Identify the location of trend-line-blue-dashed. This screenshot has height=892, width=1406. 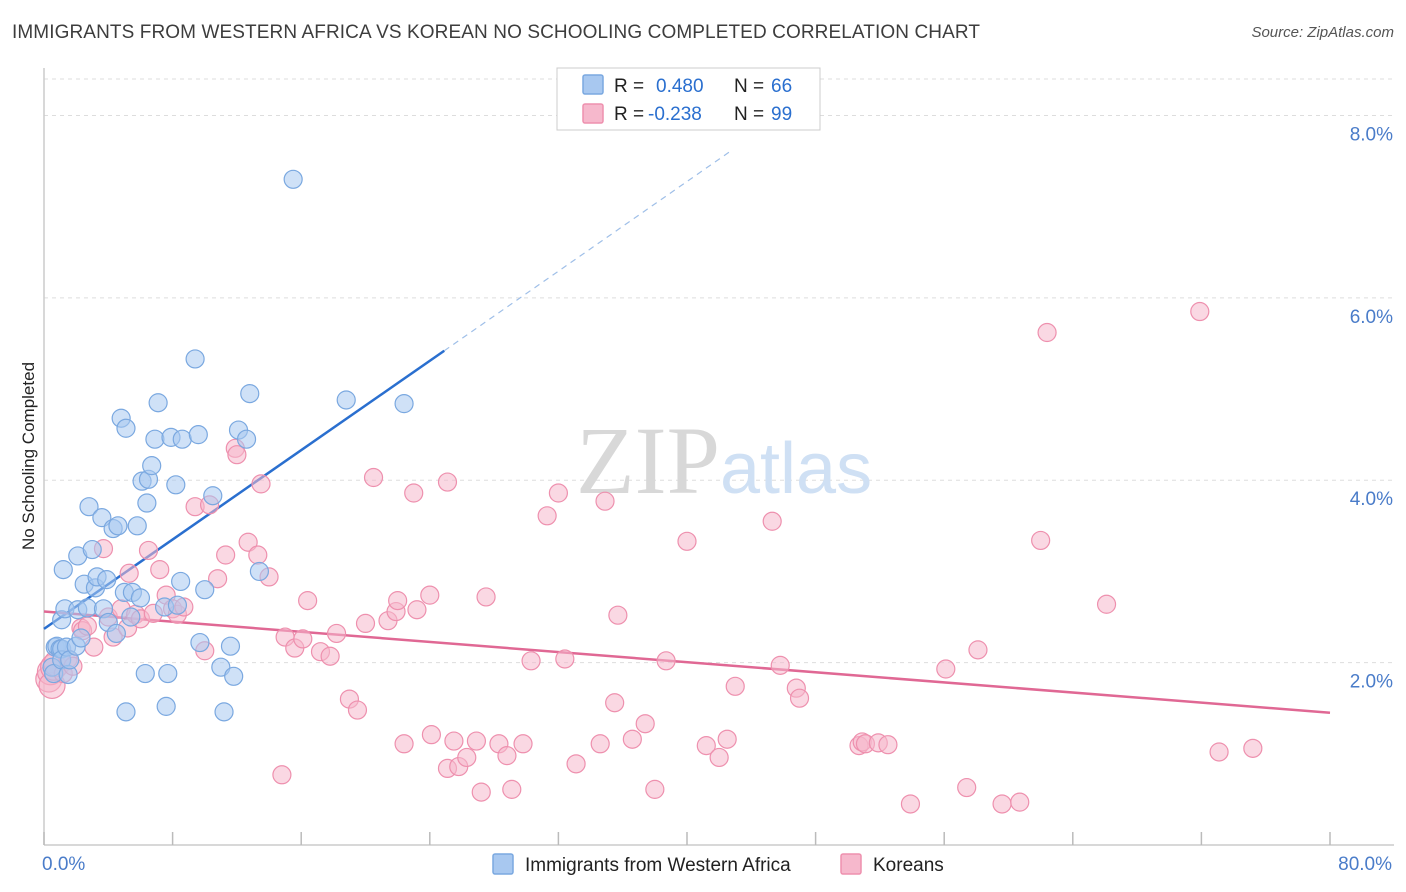
(588, 250).